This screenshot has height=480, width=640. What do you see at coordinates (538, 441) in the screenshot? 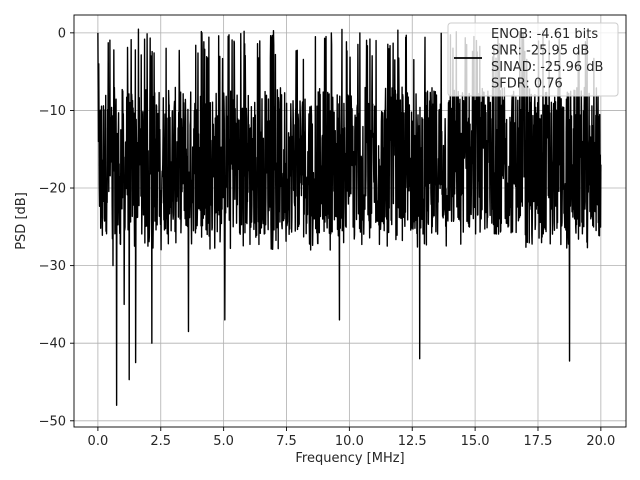
I see `x-tick-label: 17.5` at bounding box center [538, 441].